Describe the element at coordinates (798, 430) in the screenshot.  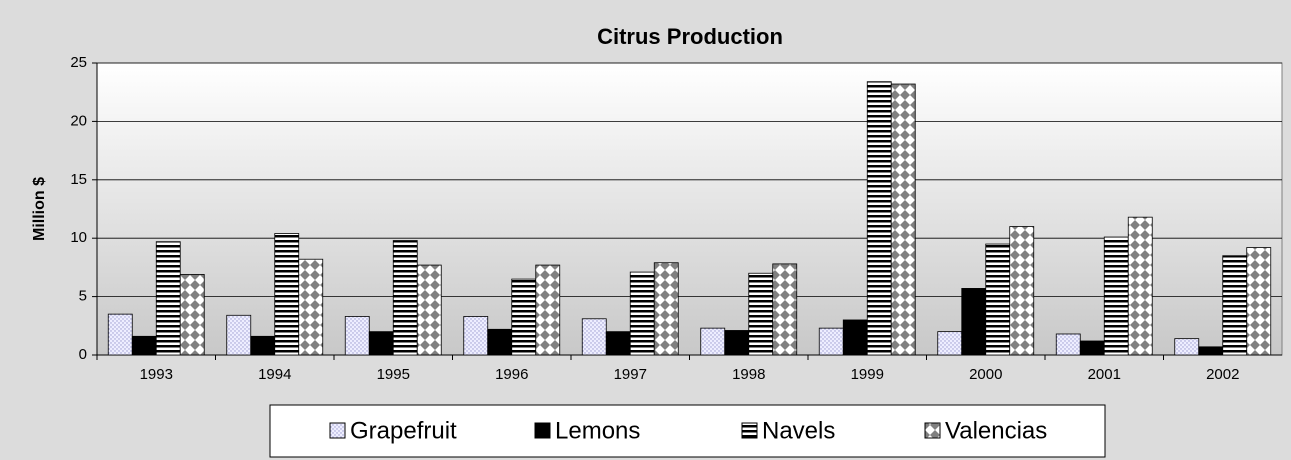
I see `legend-label: Navels` at that location.